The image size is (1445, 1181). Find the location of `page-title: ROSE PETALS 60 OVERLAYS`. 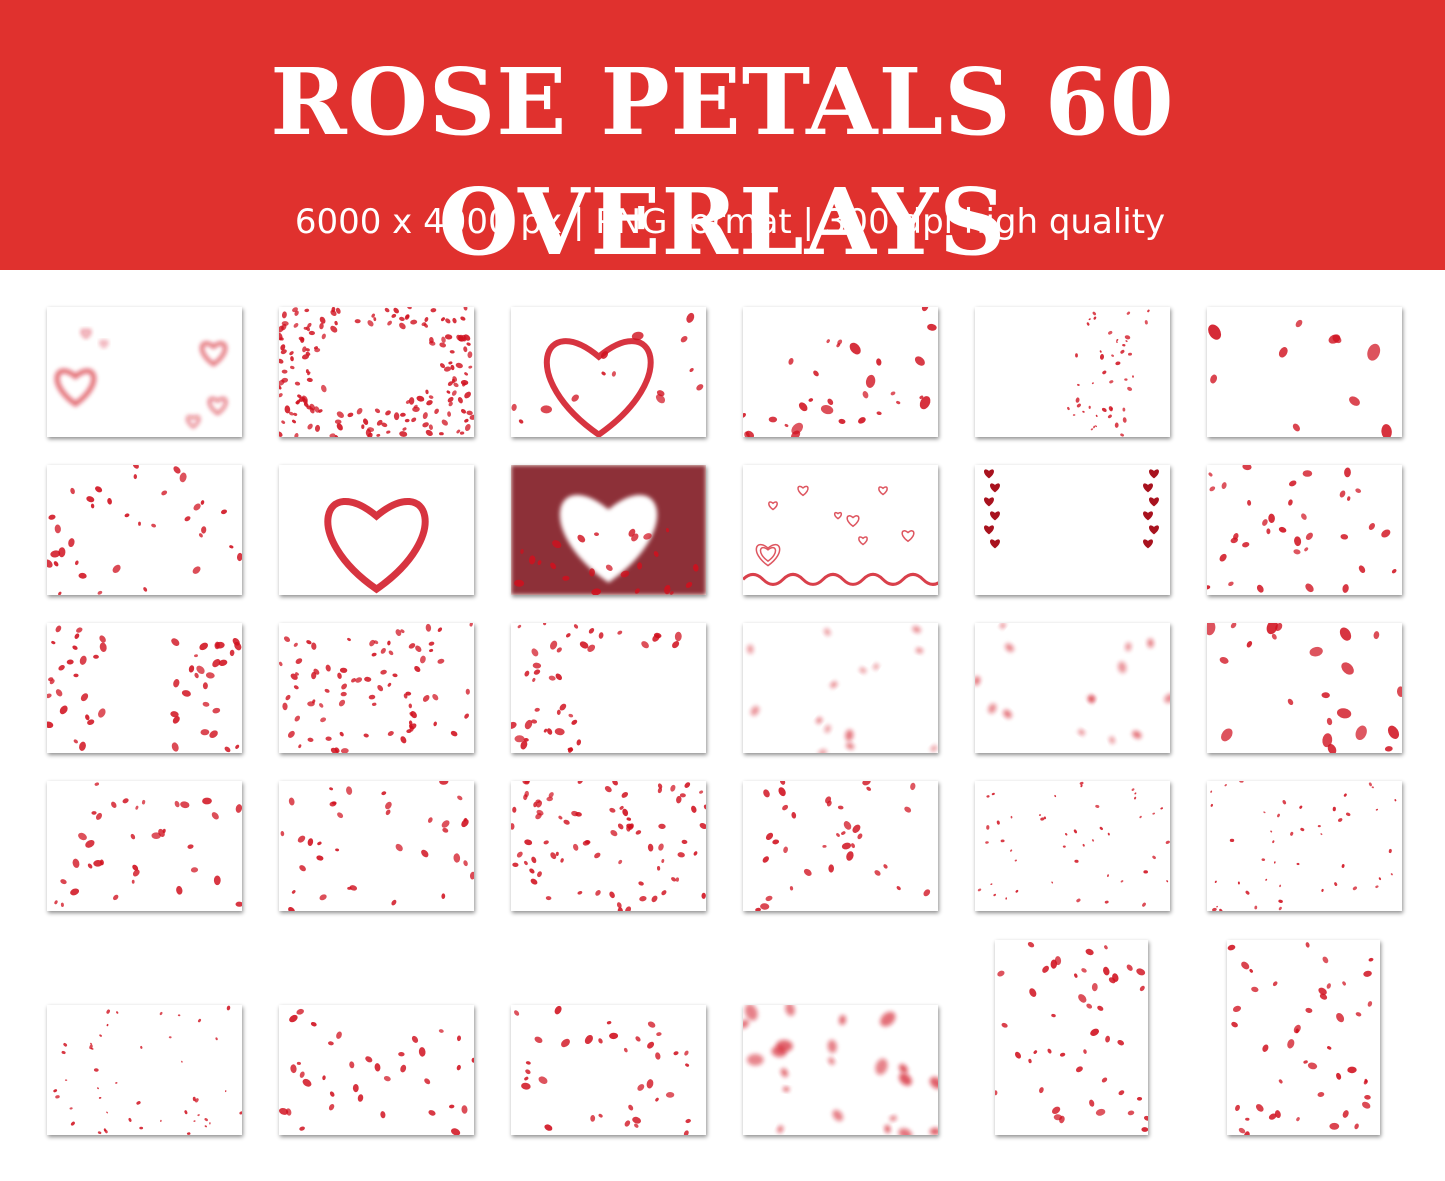

page-title: ROSE PETALS 60 OVERLAYS is located at coordinates (722, 162).